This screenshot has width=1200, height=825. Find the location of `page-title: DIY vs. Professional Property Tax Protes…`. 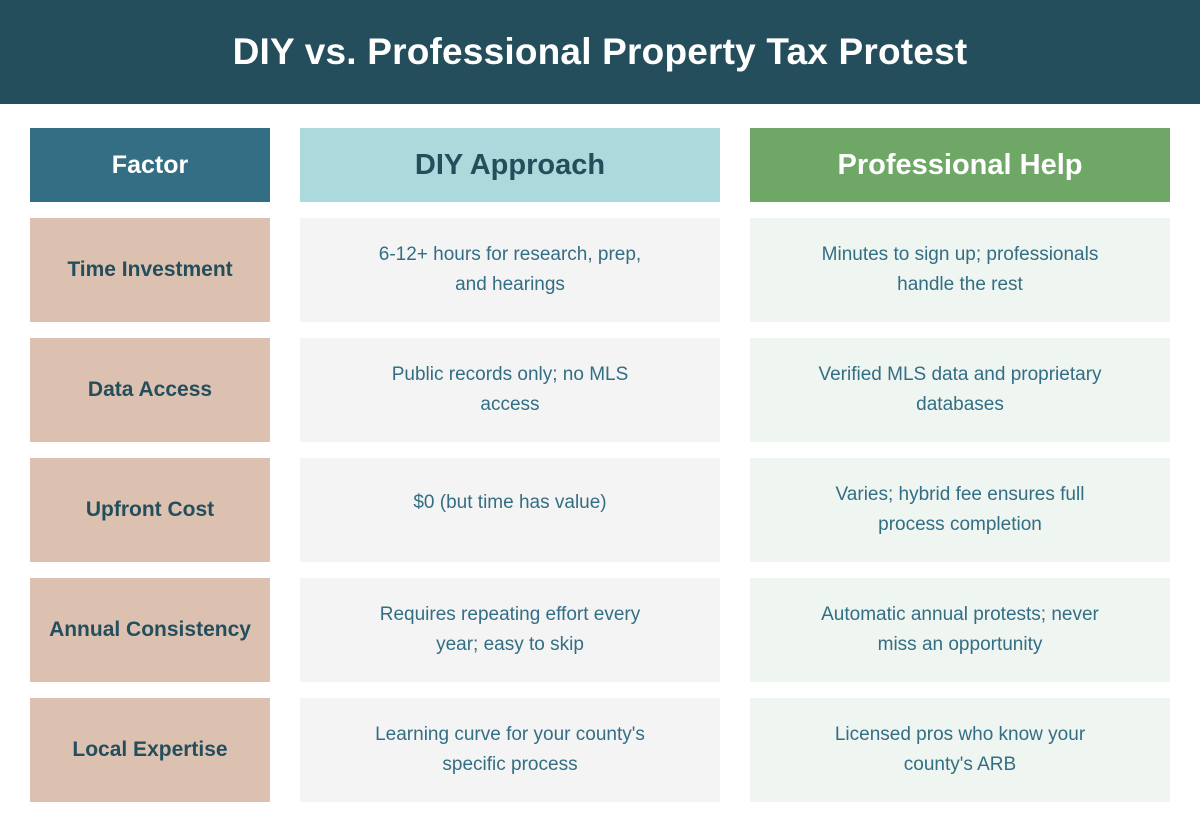

page-title: DIY vs. Professional Property Tax Protes… is located at coordinates (600, 51).